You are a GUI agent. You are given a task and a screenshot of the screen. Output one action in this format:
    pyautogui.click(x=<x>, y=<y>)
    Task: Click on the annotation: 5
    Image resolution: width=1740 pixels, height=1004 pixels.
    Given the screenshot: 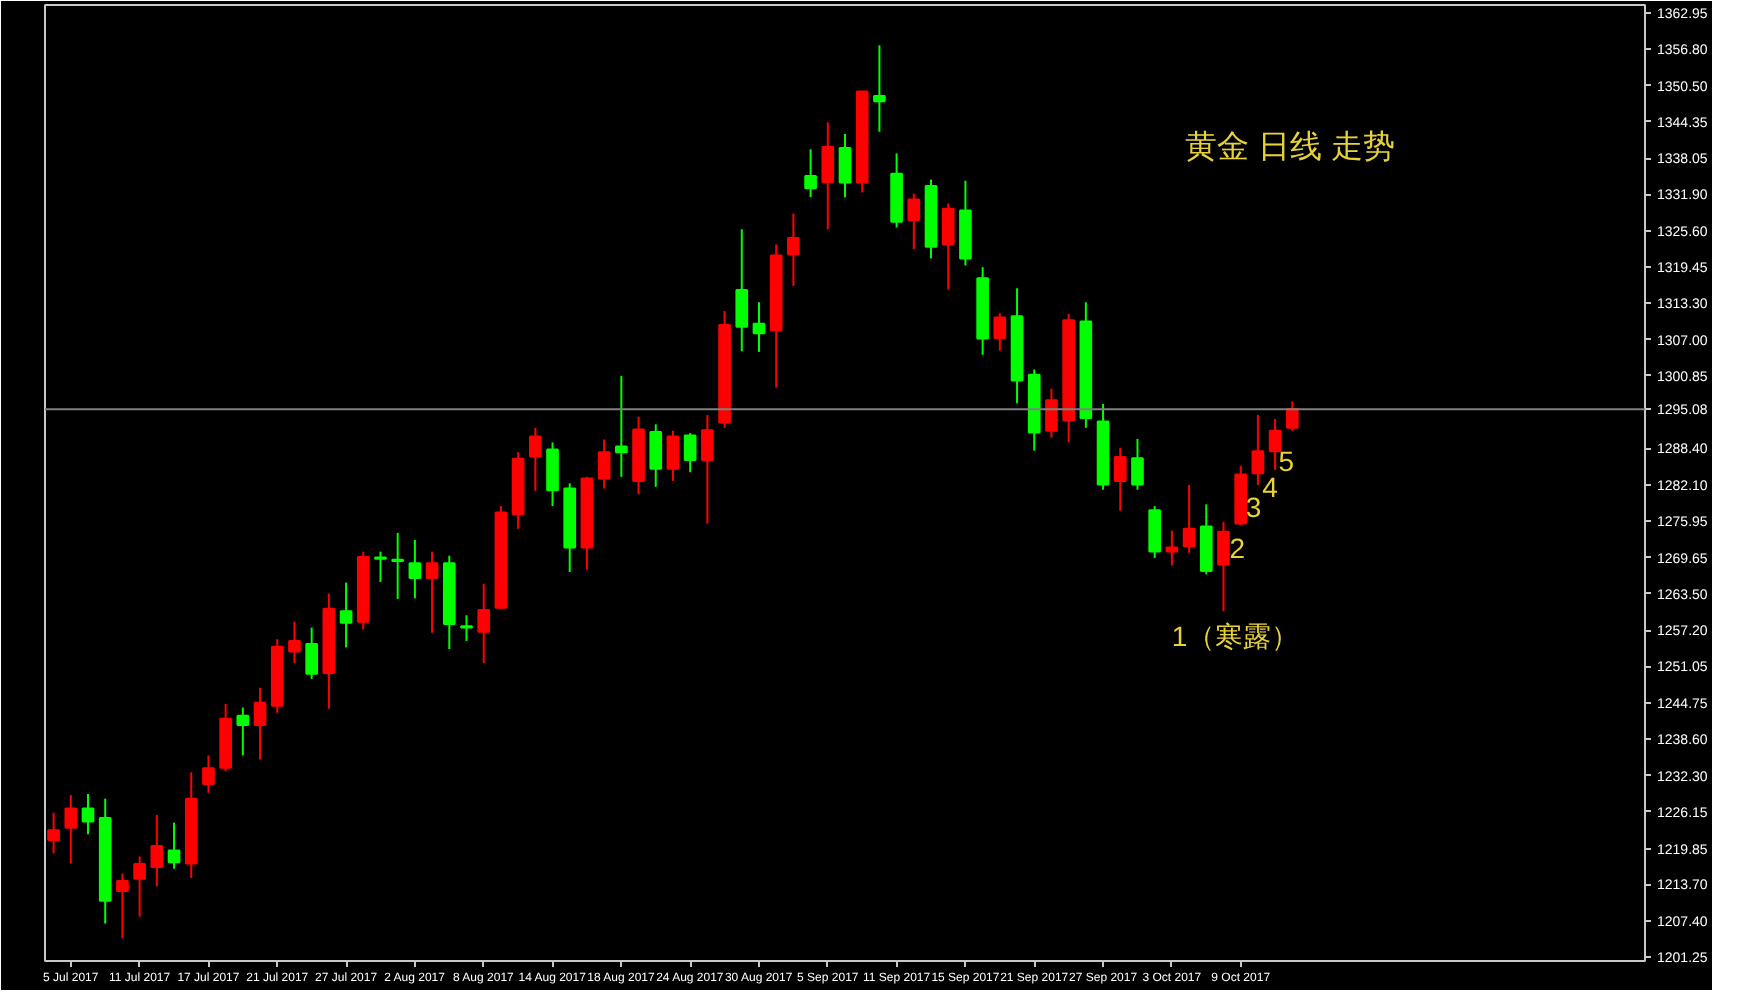 What is the action you would take?
    pyautogui.click(x=1286, y=461)
    